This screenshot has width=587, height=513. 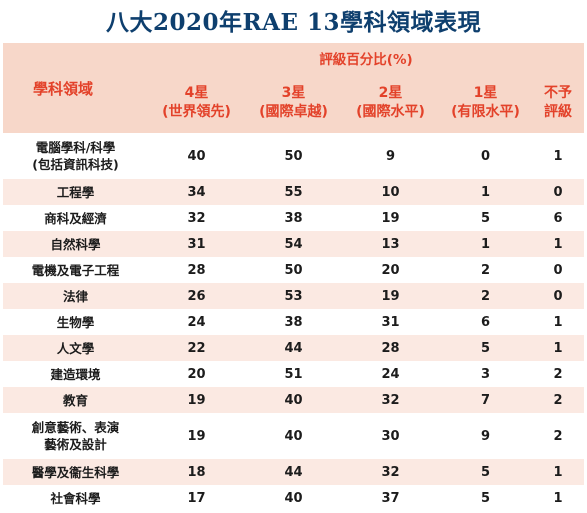 I want to click on header-col-4star: 4星 (世界領先), so click(x=196, y=103).